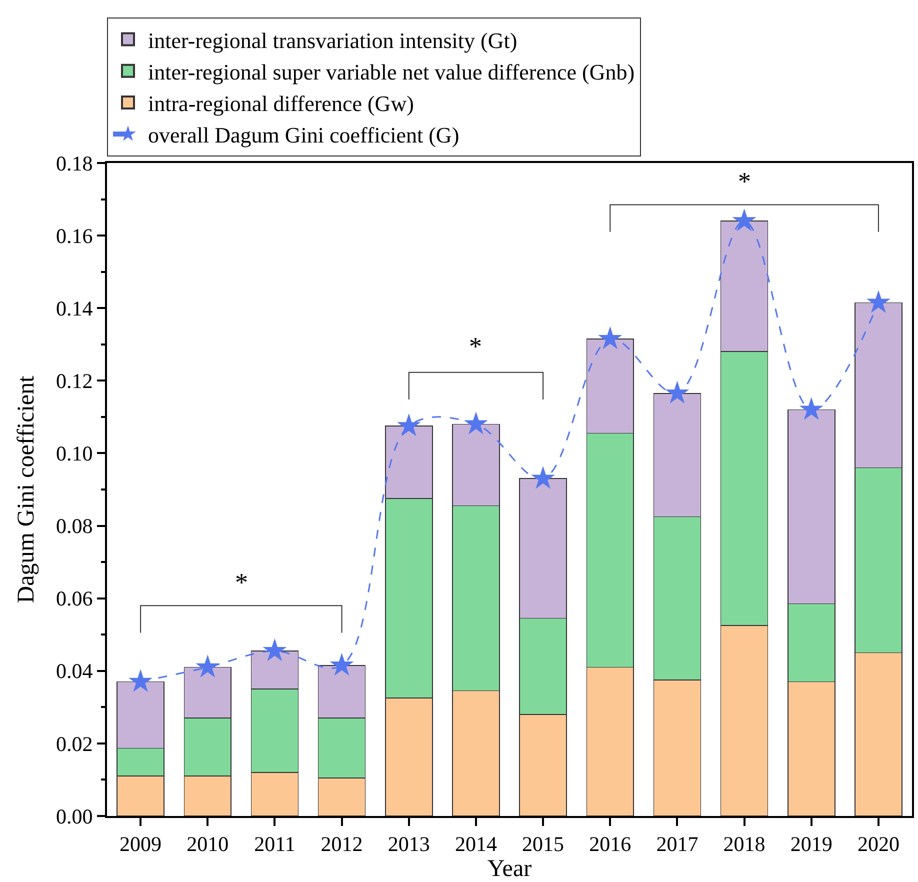  What do you see at coordinates (75, 308) in the screenshot?
I see `y-tick-label: 0.14` at bounding box center [75, 308].